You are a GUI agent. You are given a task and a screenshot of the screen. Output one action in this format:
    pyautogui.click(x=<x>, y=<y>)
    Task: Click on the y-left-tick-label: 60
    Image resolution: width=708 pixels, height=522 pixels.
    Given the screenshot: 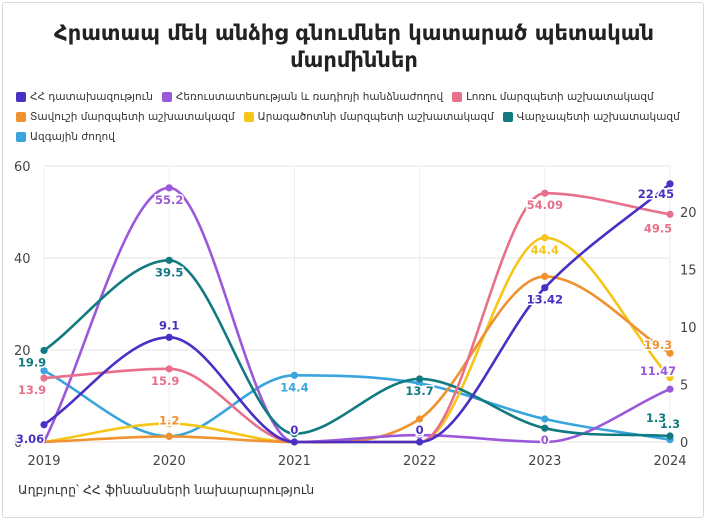 What is the action you would take?
    pyautogui.click(x=22, y=167)
    